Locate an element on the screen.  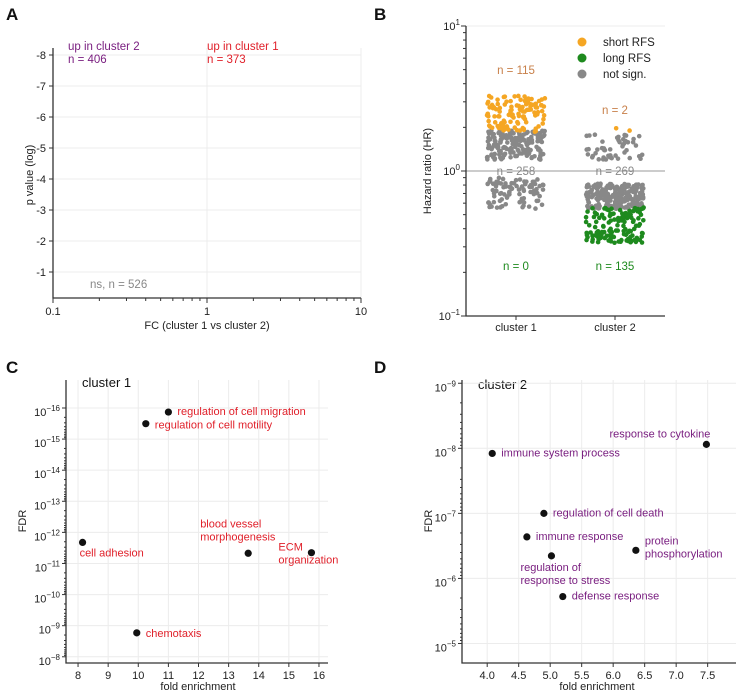
y-tick-label: -4 is located at coordinates (41, 180).